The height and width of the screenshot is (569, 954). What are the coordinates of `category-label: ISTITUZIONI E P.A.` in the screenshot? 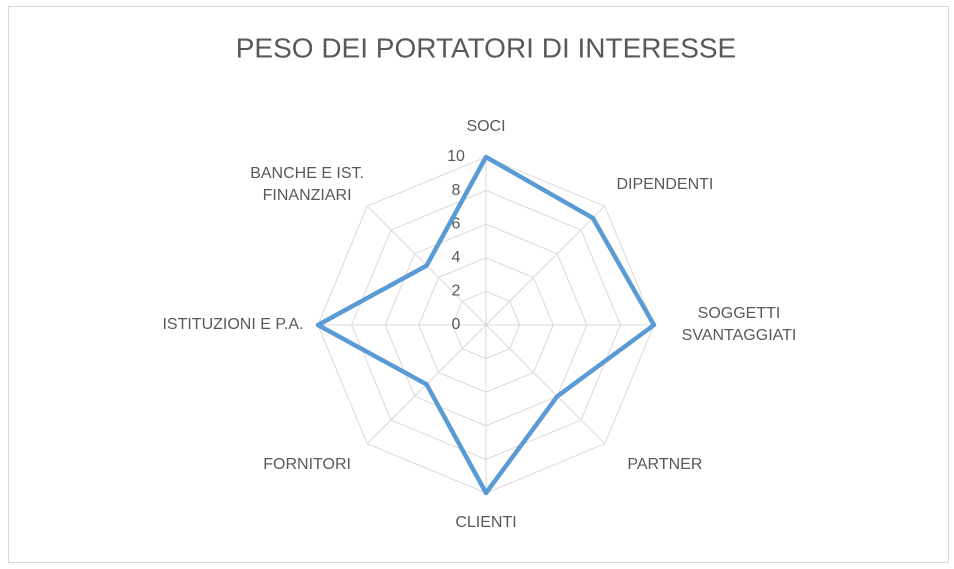 It's located at (233, 324).